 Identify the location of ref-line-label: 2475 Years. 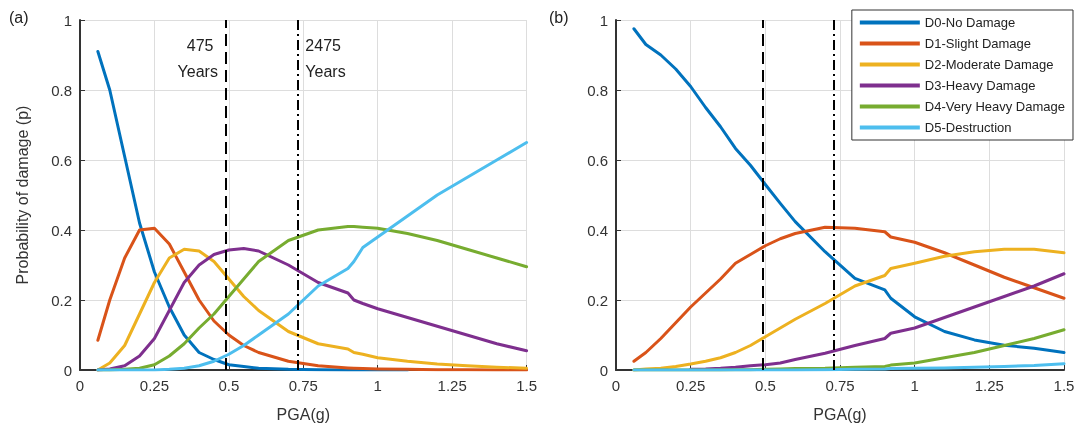
(325, 58).